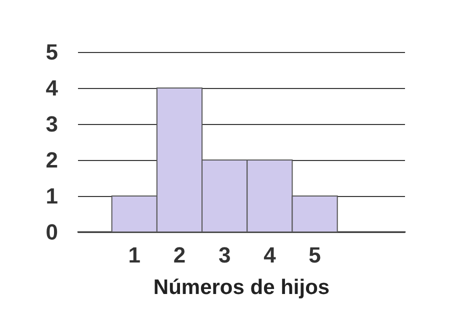  Describe the element at coordinates (270, 255) in the screenshot. I see `x-tick-label: 4` at that location.